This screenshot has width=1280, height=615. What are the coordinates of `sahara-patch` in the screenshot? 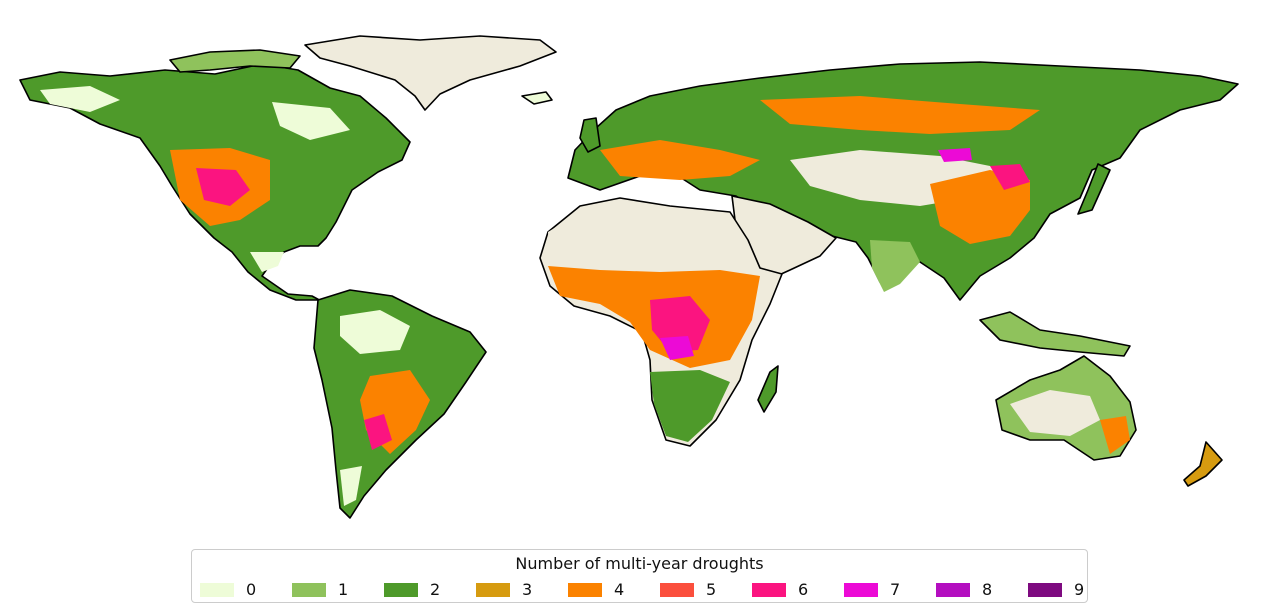 It's located at (643, 238).